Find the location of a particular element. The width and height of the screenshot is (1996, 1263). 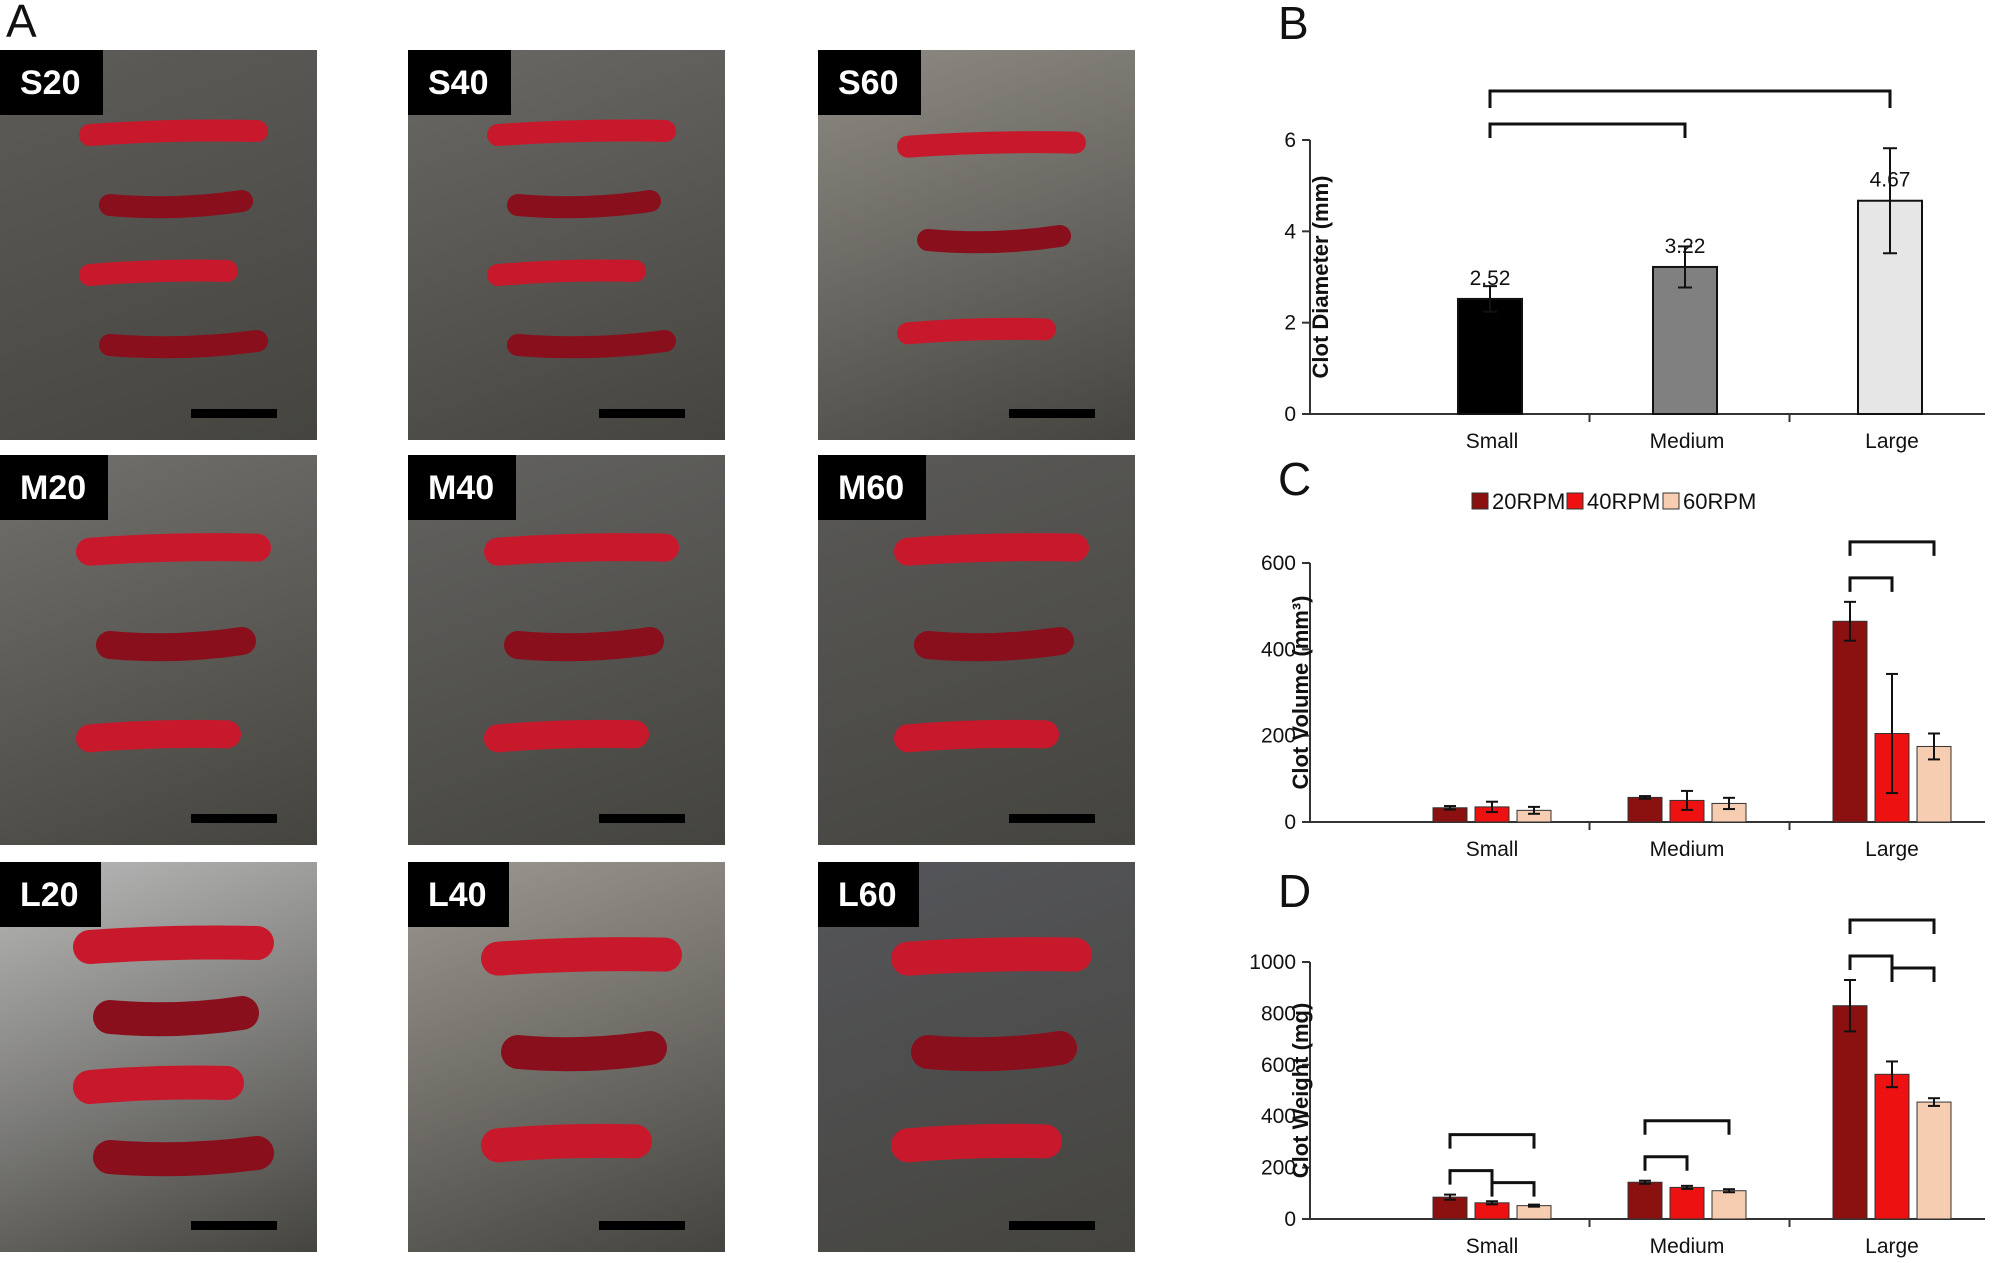

photo-l60: L60 is located at coordinates (976, 1057).